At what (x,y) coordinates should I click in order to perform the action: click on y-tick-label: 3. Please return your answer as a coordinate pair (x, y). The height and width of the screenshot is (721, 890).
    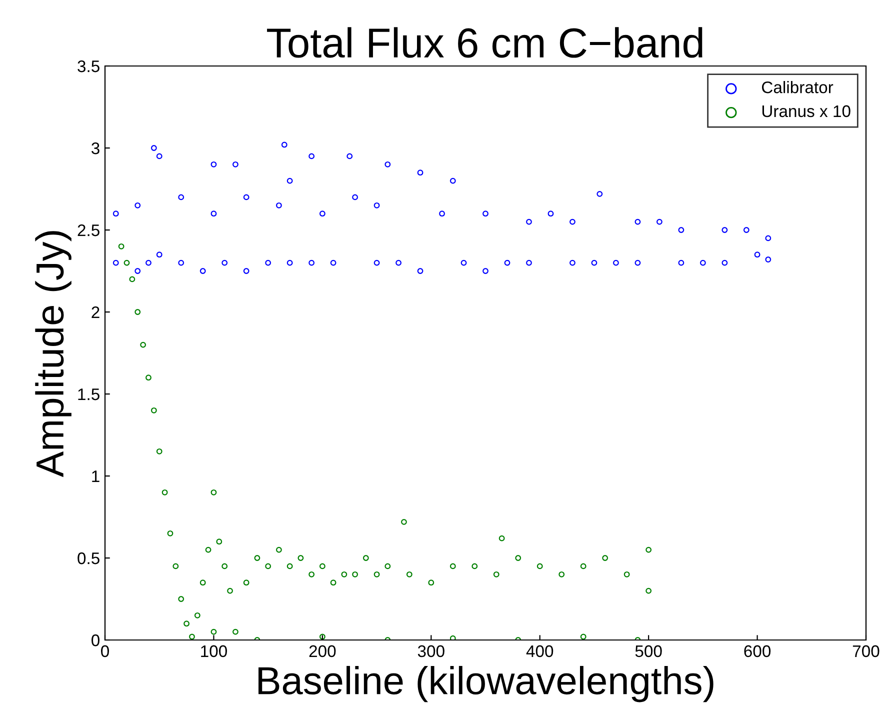
    Looking at the image, I should click on (96, 148).